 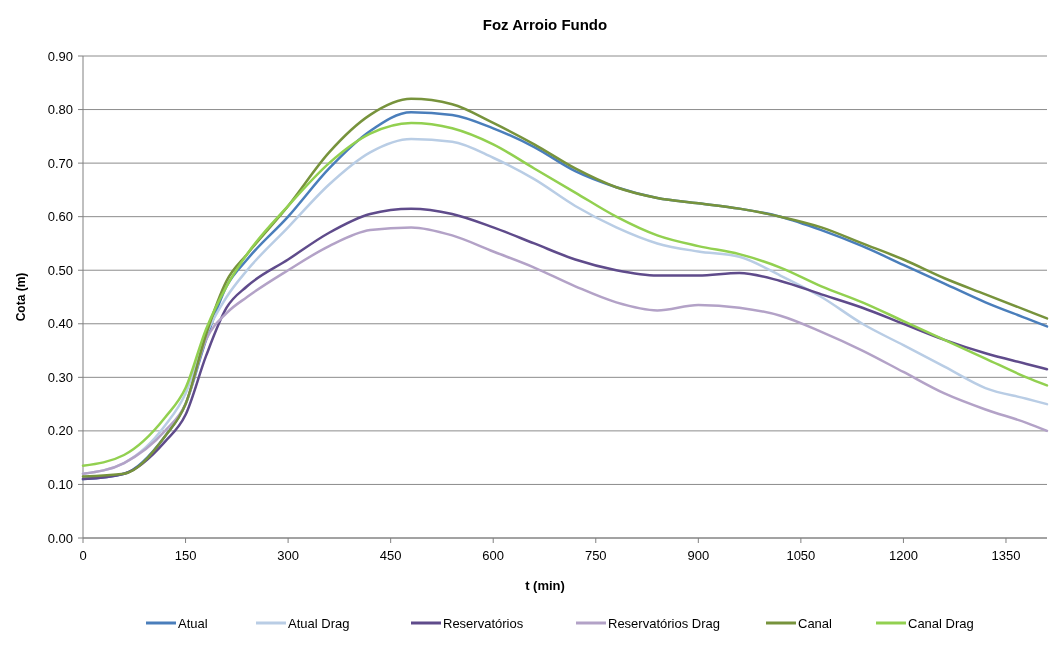 I want to click on legend-label: Canal Drag, so click(x=941, y=623).